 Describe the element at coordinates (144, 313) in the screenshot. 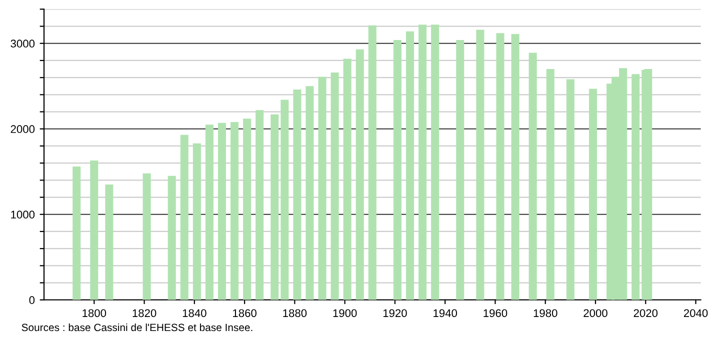

I see `x-tick-label: 1820` at that location.